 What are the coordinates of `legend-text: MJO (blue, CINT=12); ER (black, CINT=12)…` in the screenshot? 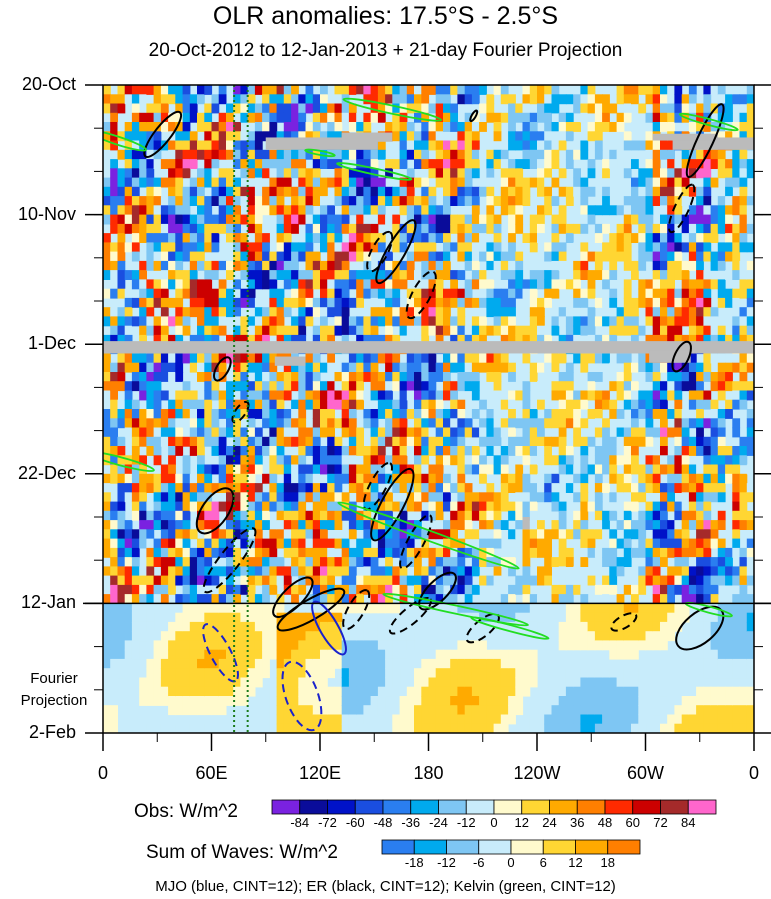 It's located at (385, 886).